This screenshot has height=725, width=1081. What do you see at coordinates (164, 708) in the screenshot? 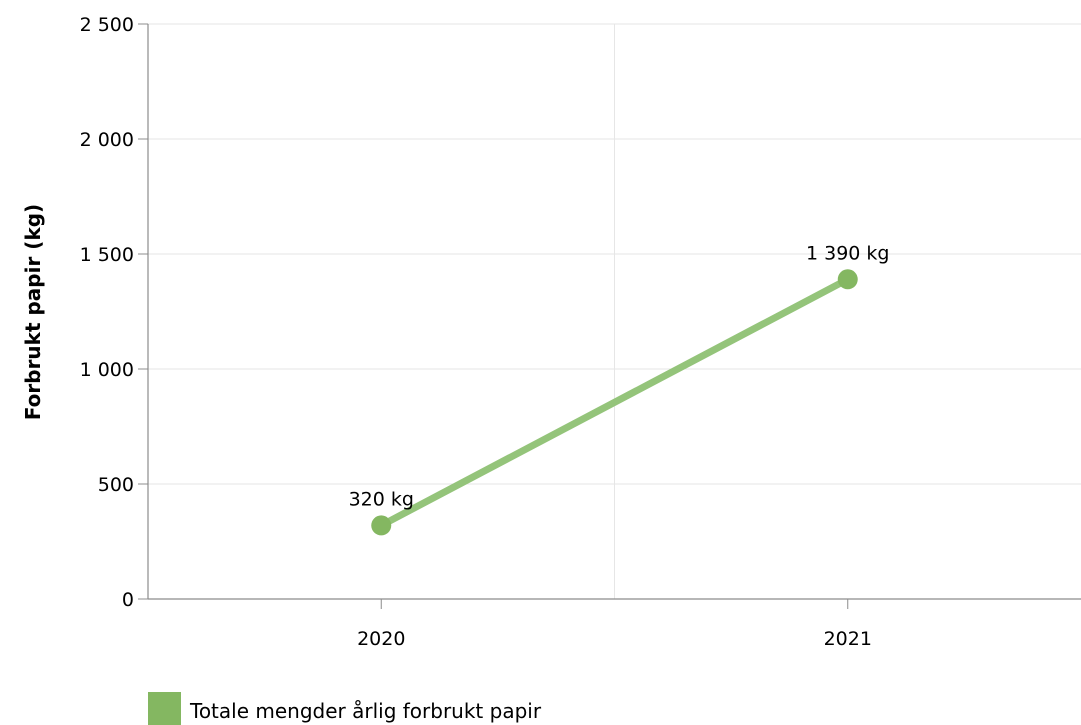
I see `legend-swatch` at bounding box center [164, 708].